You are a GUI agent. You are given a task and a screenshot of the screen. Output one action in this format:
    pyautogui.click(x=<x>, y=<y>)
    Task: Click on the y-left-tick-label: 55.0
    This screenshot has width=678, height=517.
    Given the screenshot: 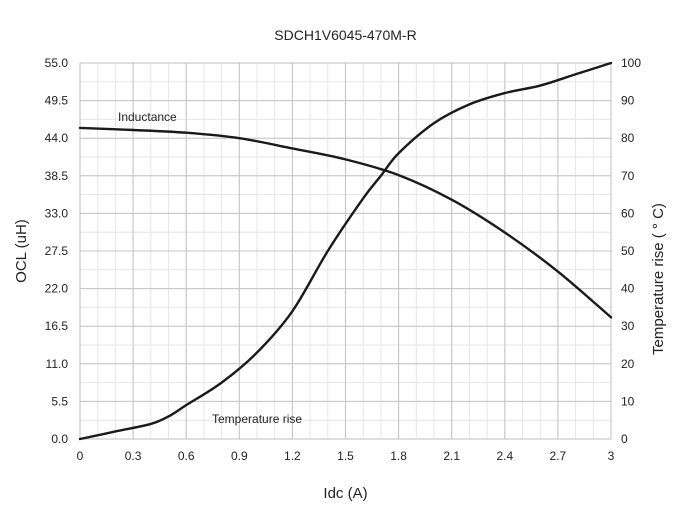 What is the action you would take?
    pyautogui.click(x=57, y=63)
    